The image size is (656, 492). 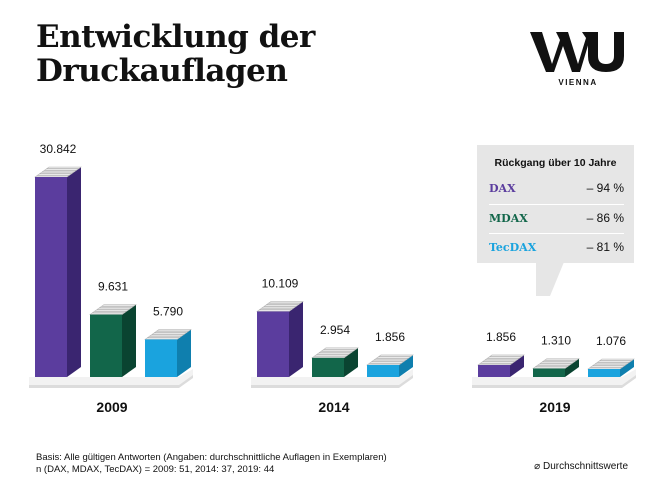 I want to click on data-label: 1.310, so click(x=556, y=341).